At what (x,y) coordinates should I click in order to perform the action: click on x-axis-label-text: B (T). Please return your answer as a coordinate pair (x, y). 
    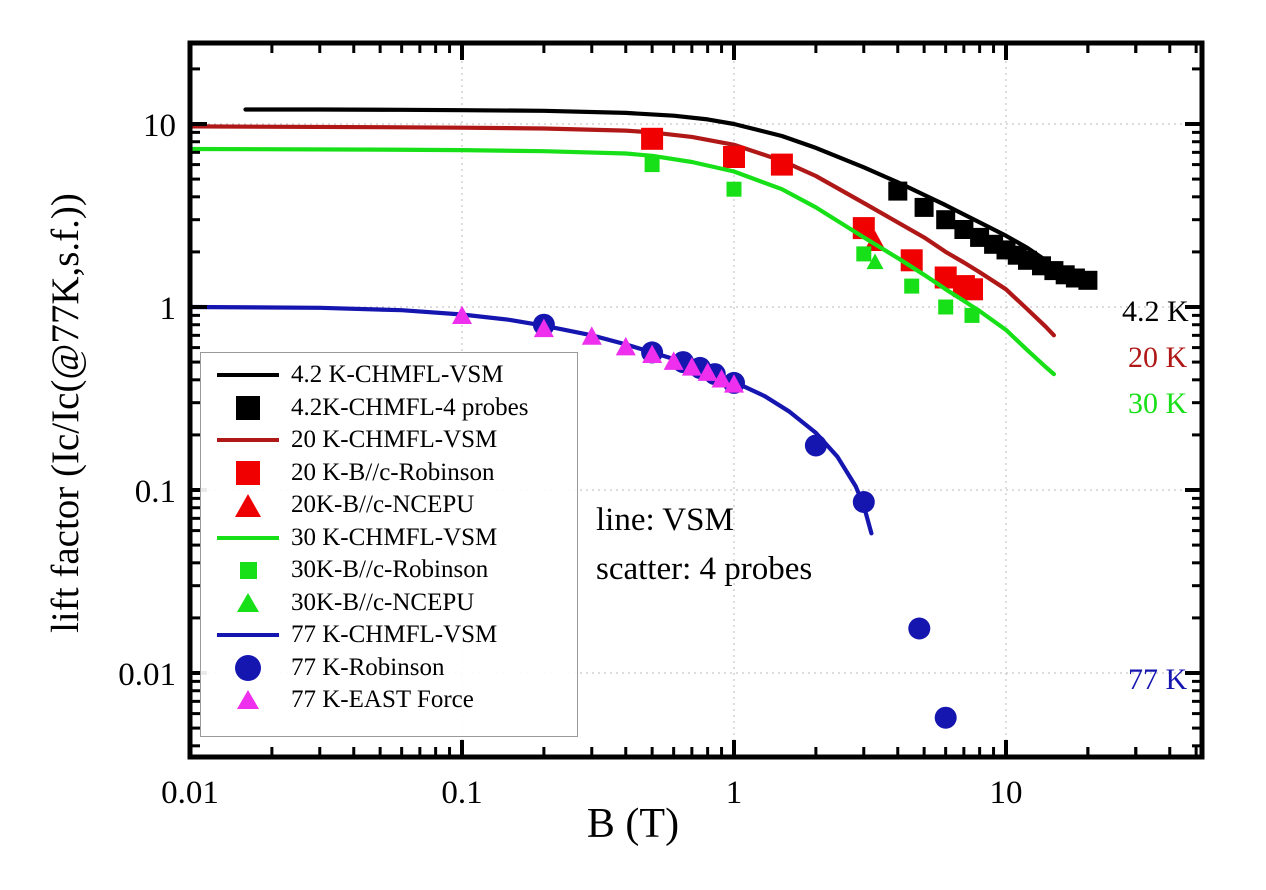
    Looking at the image, I should click on (633, 824).